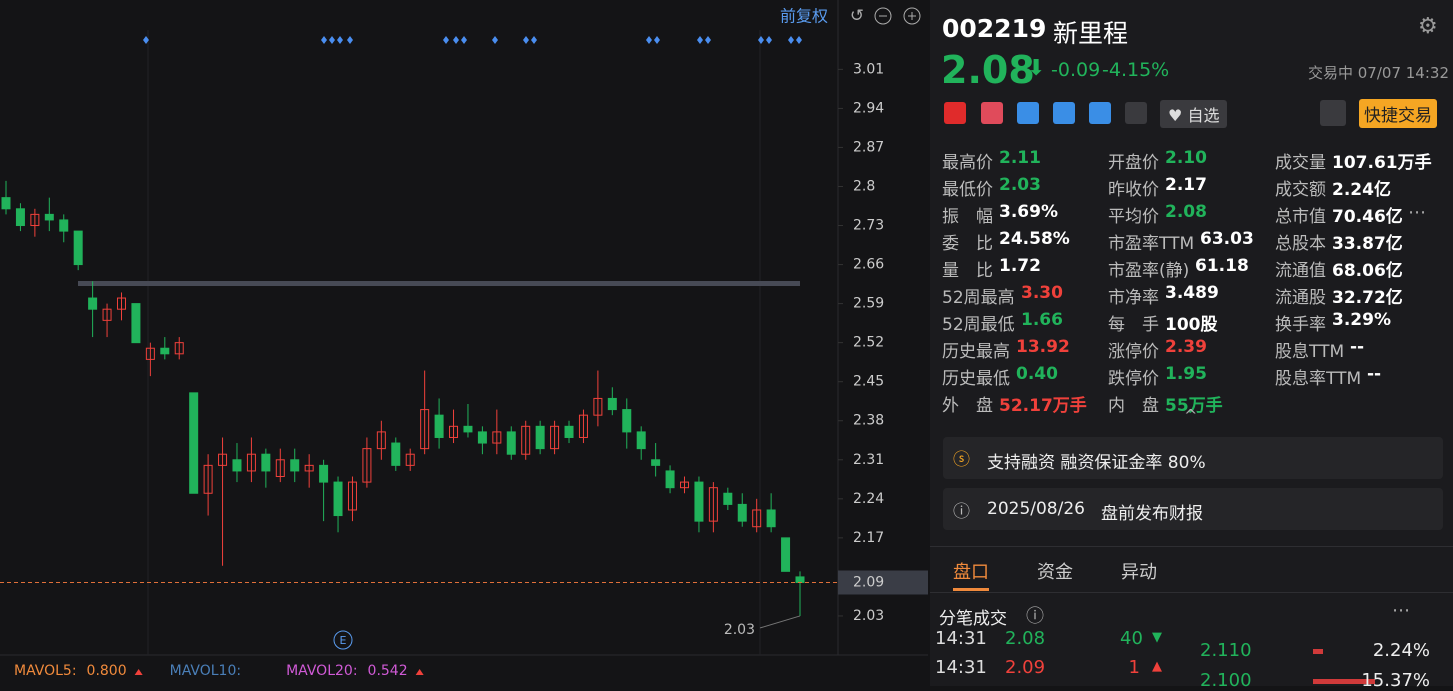  Describe the element at coordinates (1133, 352) in the screenshot. I see `stat-label: 涨停价` at that location.